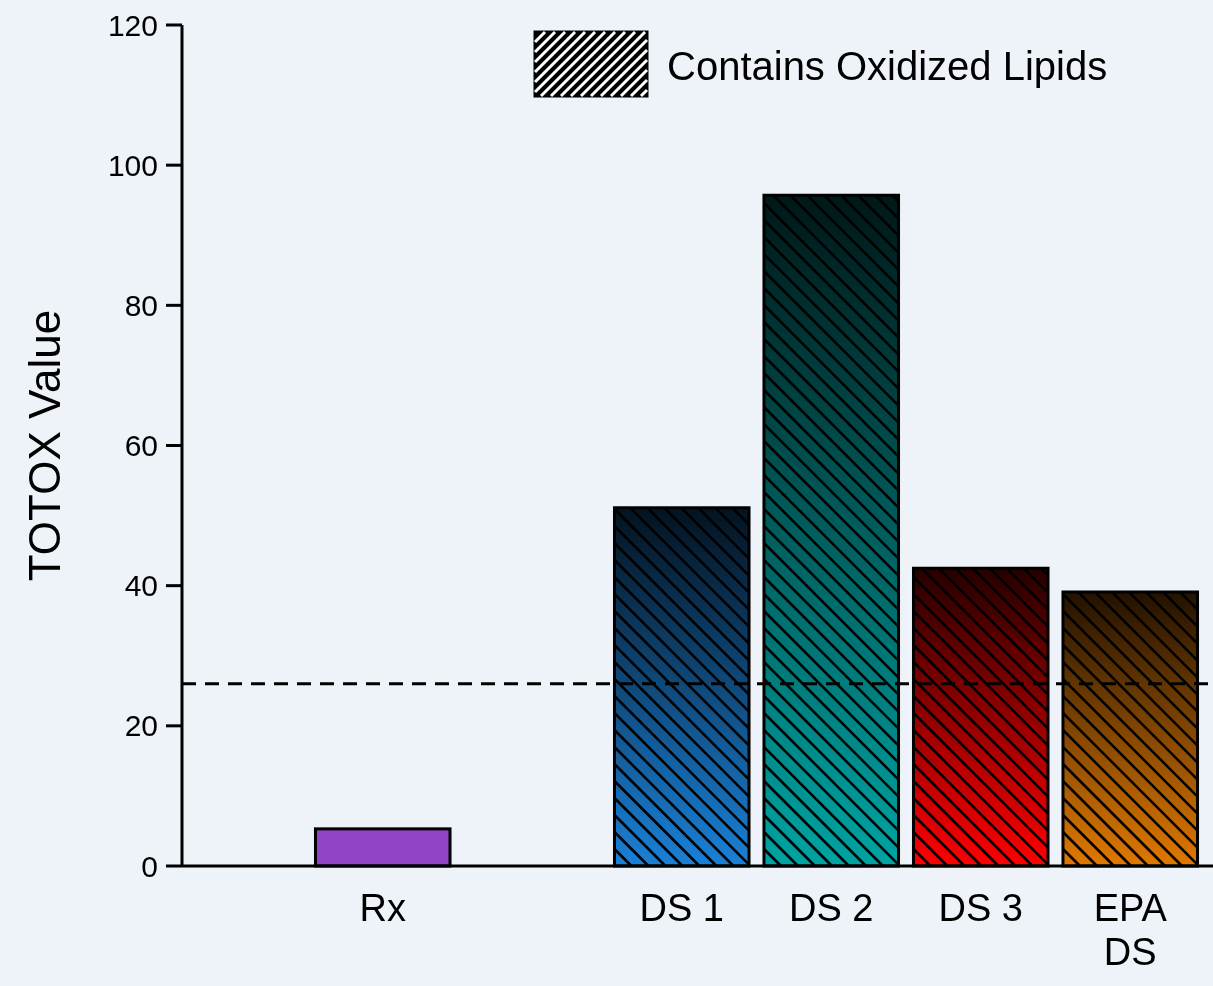 This screenshot has height=986, width=1213. What do you see at coordinates (141, 305) in the screenshot?
I see `y-tick-label: 80` at bounding box center [141, 305].